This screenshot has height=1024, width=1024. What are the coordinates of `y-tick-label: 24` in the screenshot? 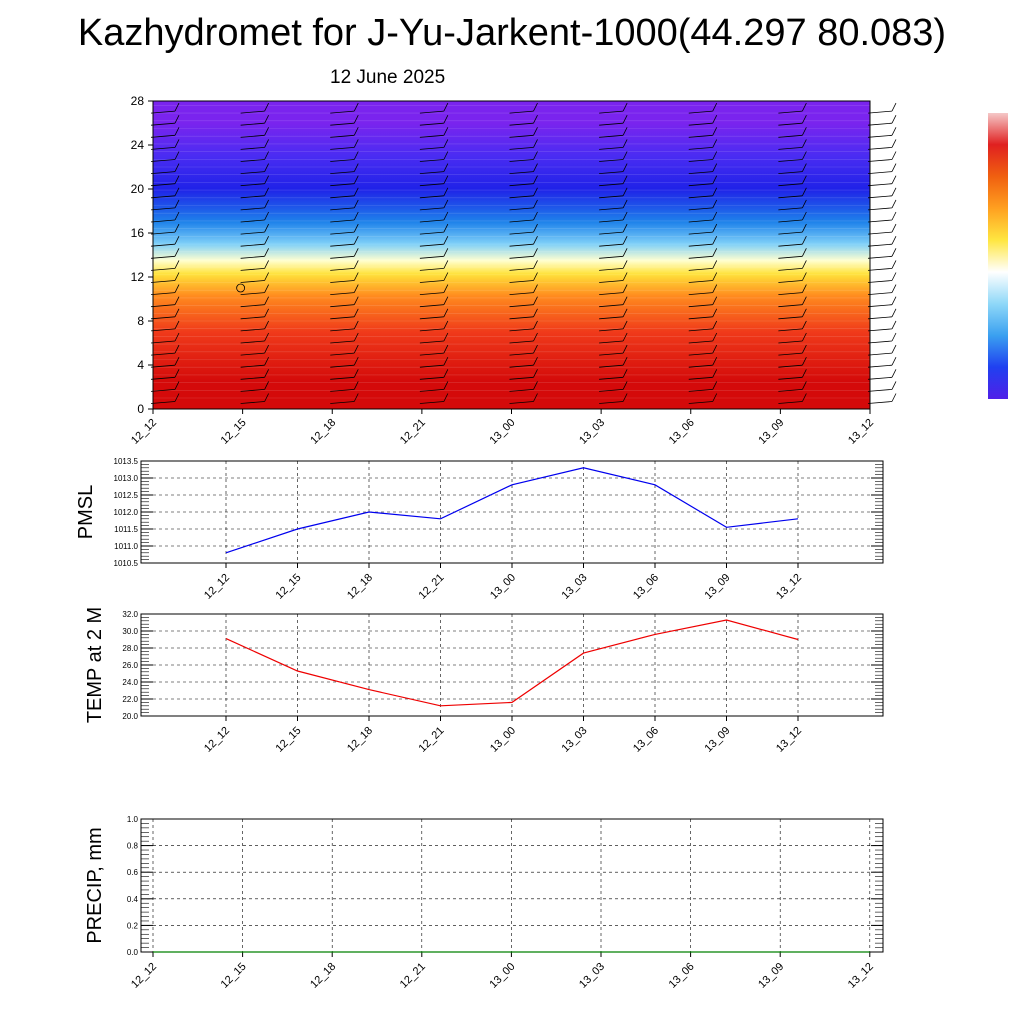 It's located at (138, 145).